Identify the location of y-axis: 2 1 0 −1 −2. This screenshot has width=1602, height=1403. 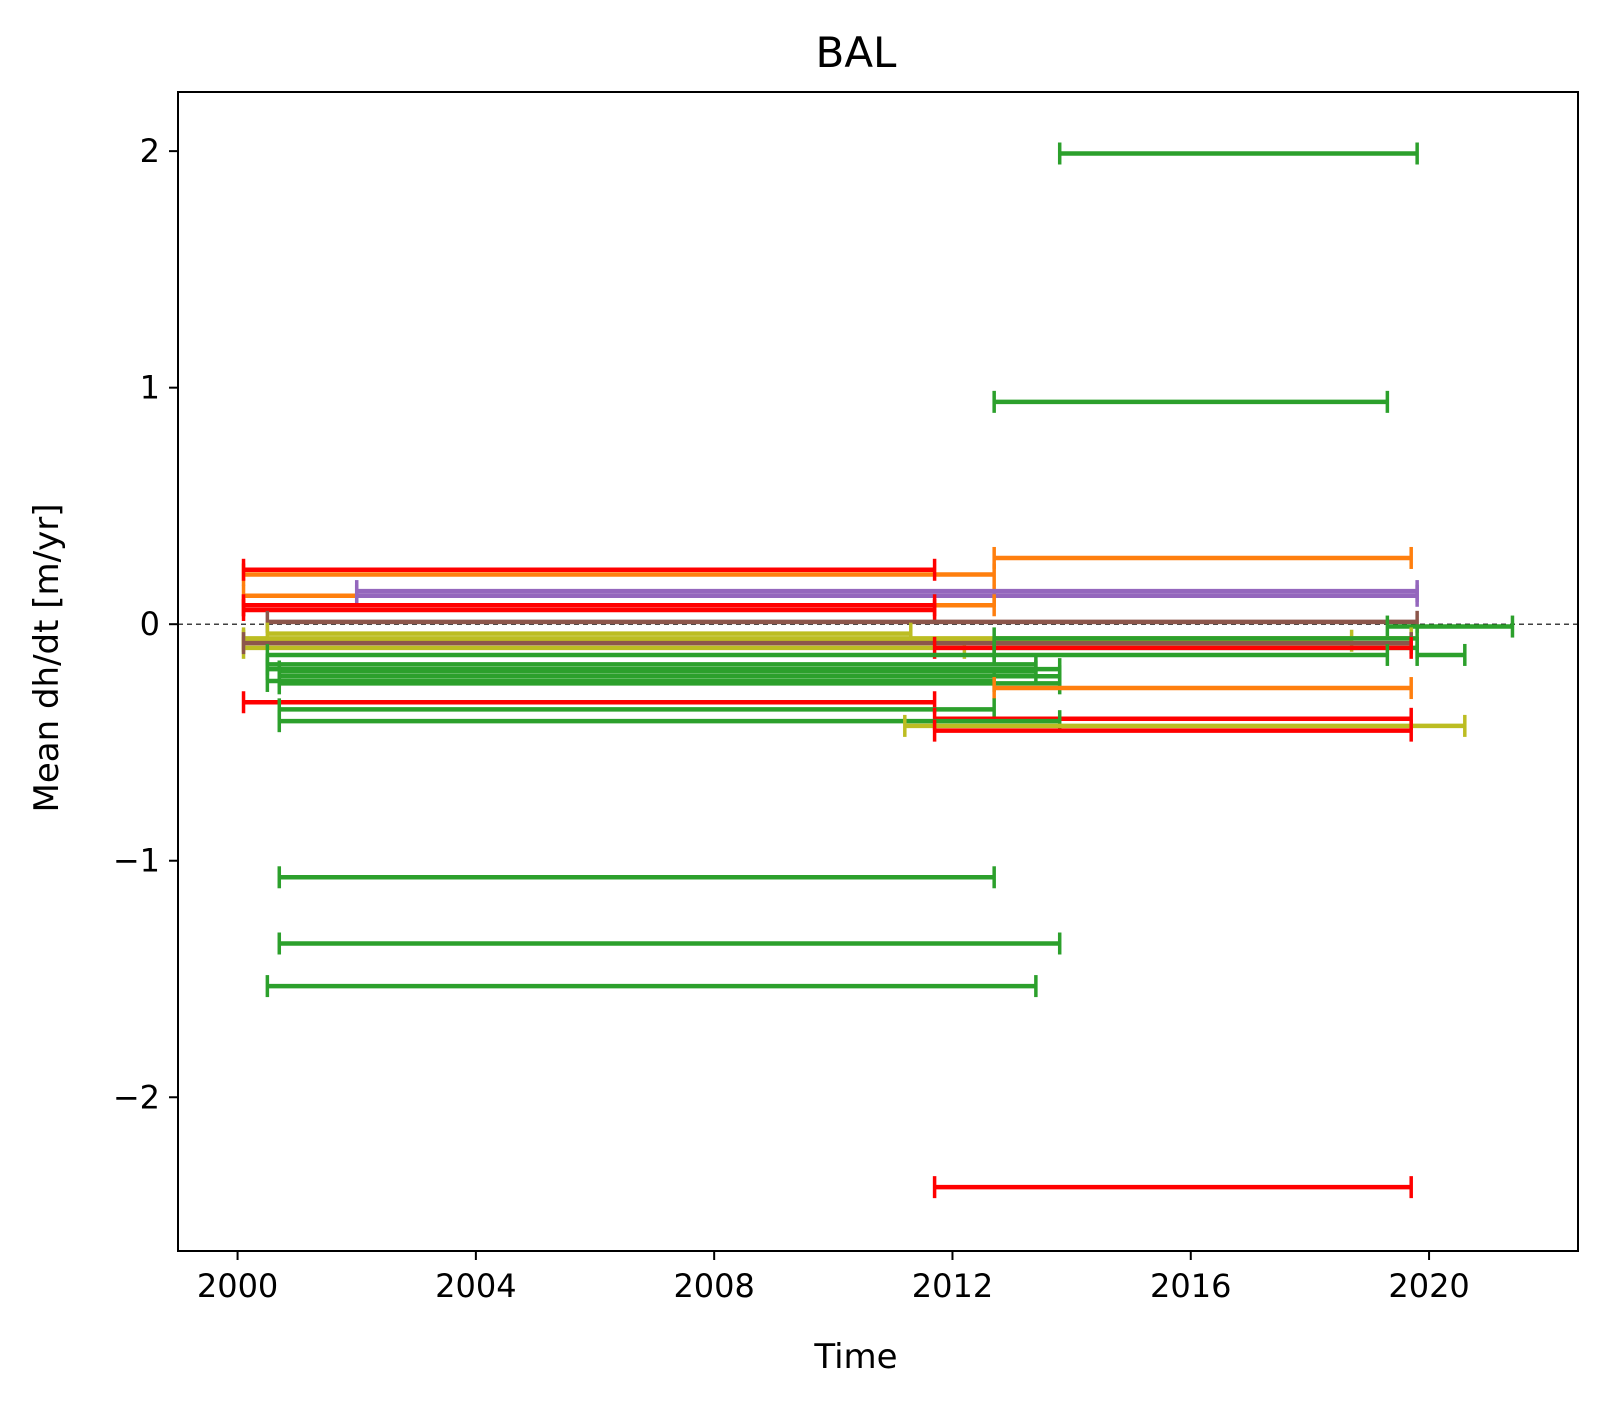
(145, 624).